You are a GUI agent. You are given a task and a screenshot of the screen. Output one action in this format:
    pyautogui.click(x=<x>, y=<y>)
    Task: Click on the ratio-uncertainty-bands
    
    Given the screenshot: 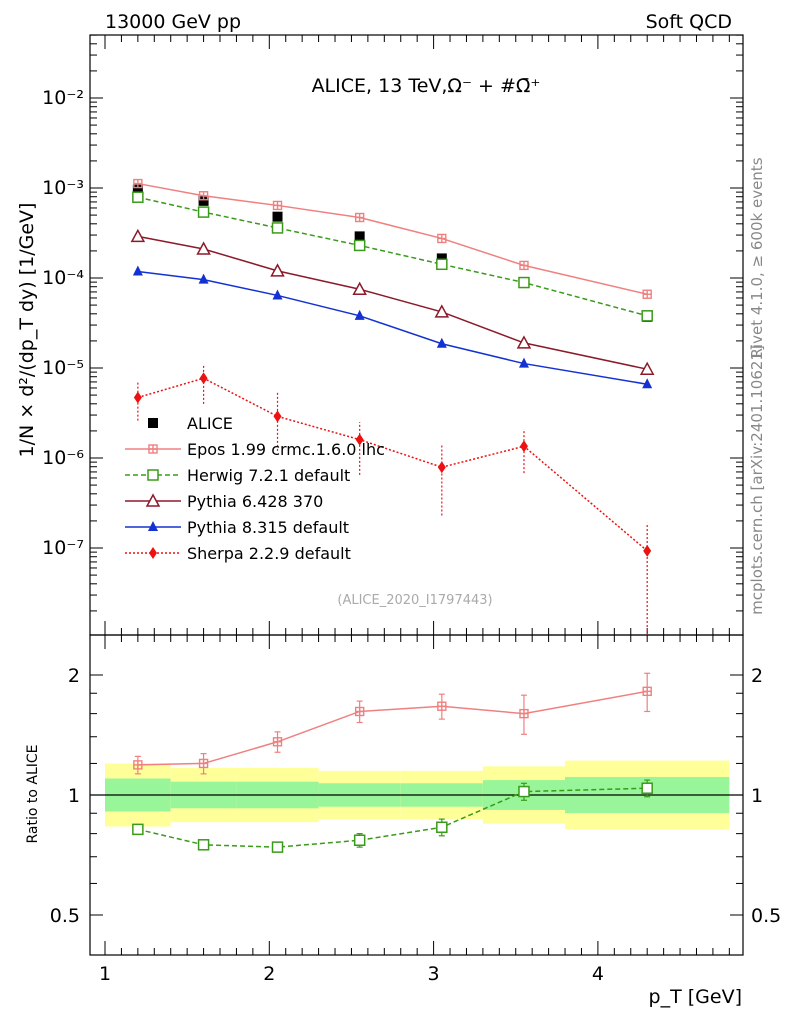 What is the action you would take?
    pyautogui.click(x=416, y=795)
    